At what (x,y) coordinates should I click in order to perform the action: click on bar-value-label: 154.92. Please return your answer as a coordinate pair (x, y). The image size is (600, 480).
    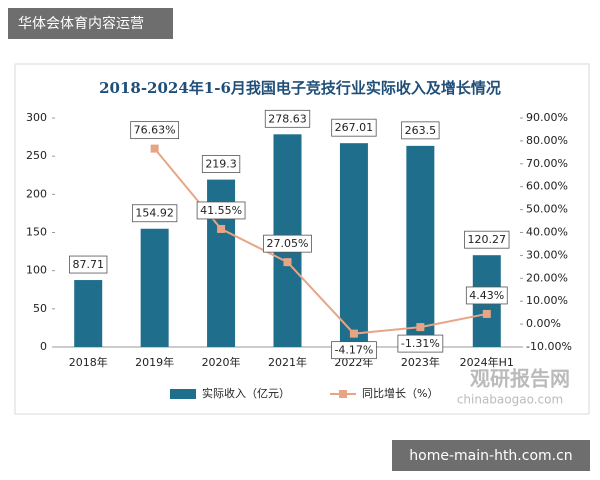
    Looking at the image, I should click on (154, 213).